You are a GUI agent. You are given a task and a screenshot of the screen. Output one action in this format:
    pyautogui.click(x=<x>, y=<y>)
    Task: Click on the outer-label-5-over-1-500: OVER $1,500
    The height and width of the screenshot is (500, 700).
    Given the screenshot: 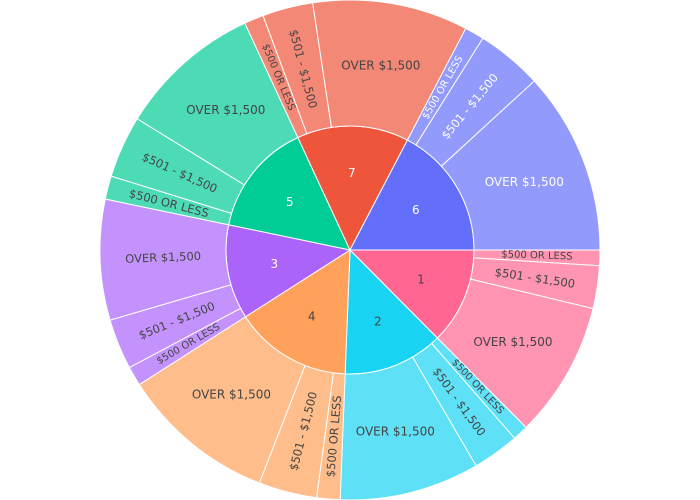 What is the action you would take?
    pyautogui.click(x=225, y=110)
    